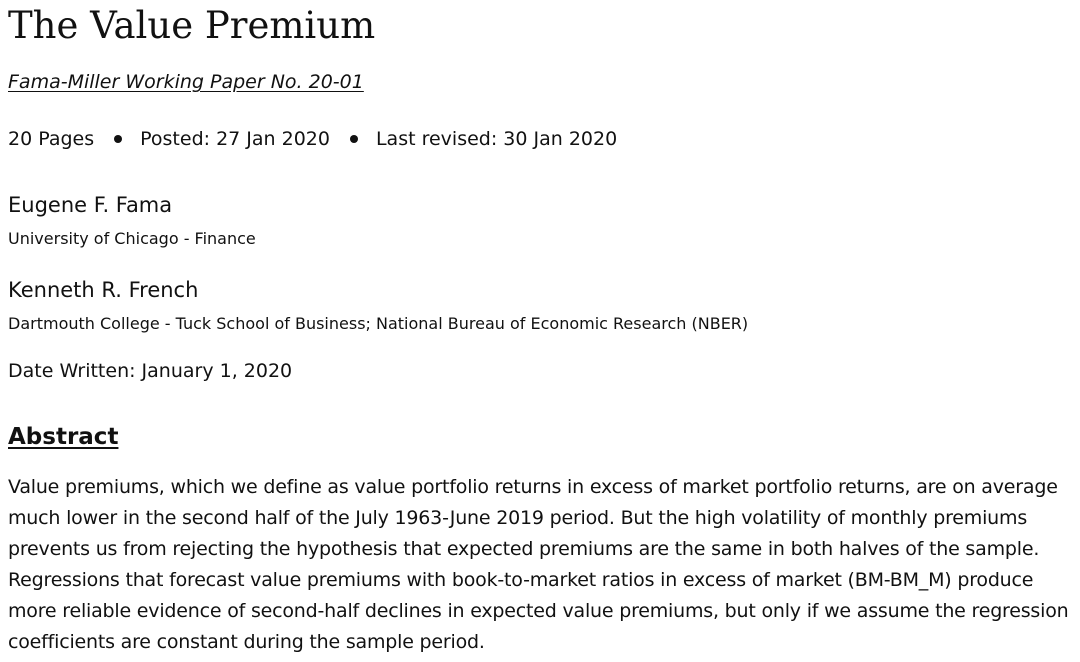  Describe the element at coordinates (150, 371) in the screenshot. I see `date-written: Date Written: January 1, 2020` at that location.